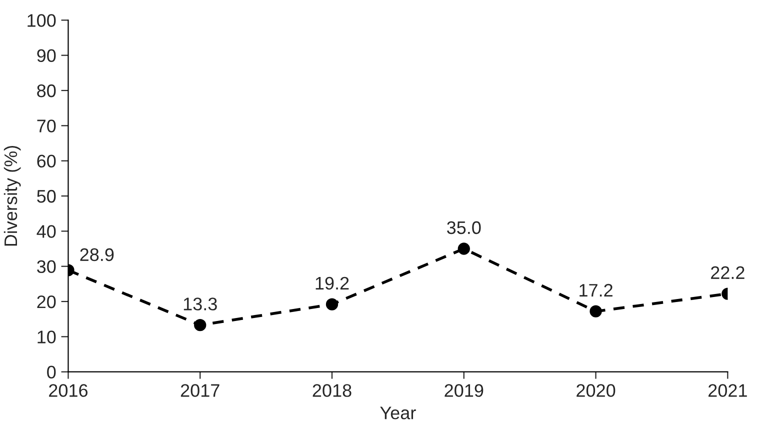 The height and width of the screenshot is (448, 758). What do you see at coordinates (12, 196) in the screenshot?
I see `y-axis-title: Diversity (%)` at bounding box center [12, 196].